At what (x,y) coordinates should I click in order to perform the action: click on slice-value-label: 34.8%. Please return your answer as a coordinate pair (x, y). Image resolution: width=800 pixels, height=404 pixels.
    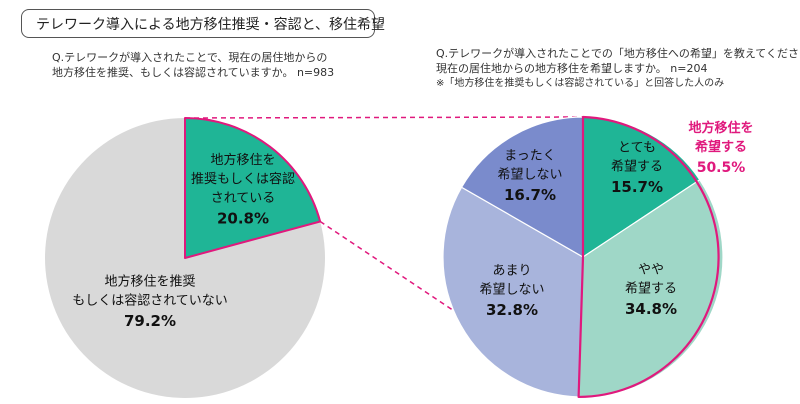
    Looking at the image, I should click on (651, 309).